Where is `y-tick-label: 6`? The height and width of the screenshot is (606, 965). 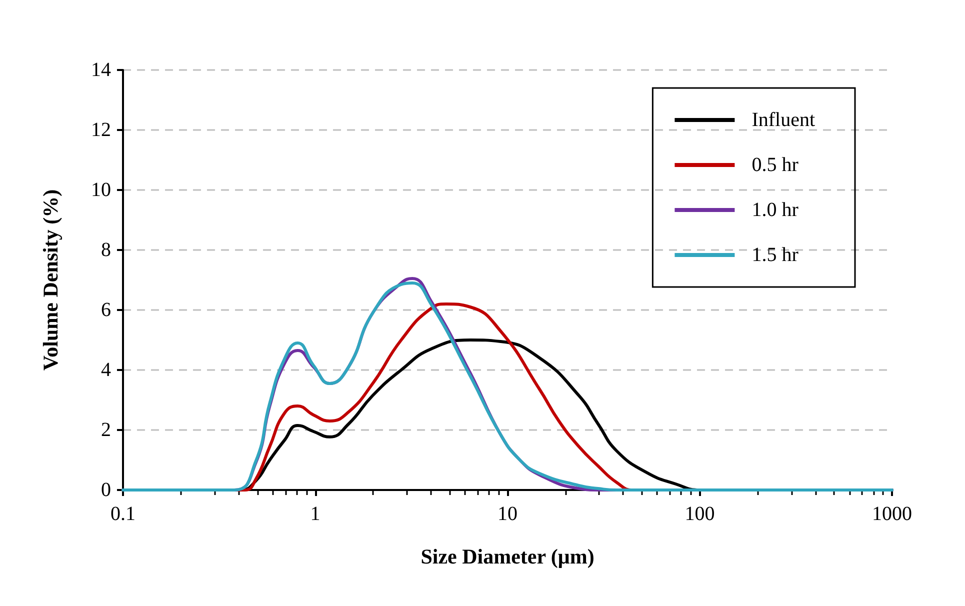 y-tick-label: 6 is located at coordinates (106, 310).